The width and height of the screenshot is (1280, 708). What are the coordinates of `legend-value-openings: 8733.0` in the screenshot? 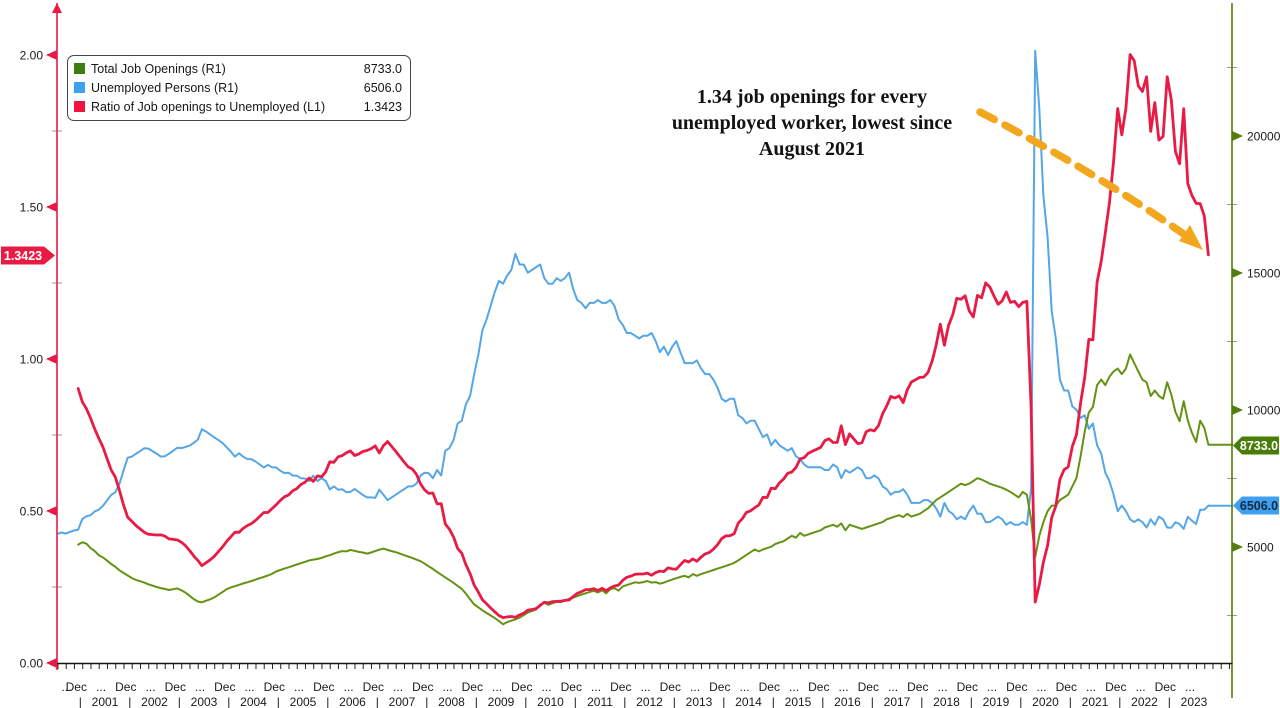 It's located at (382, 68).